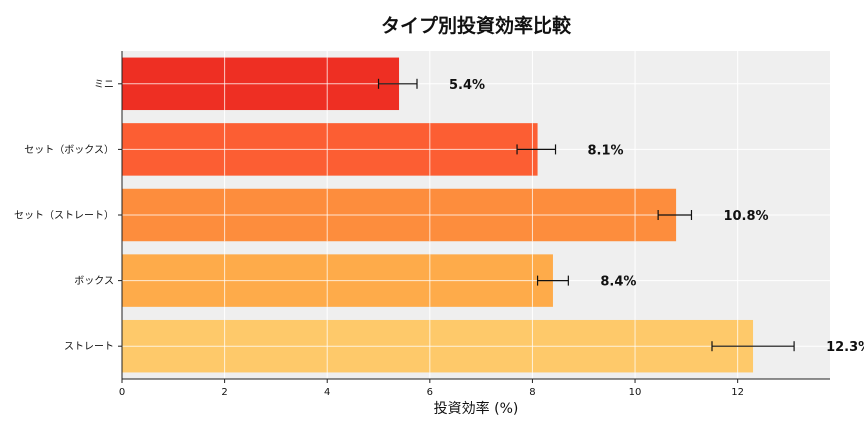  Describe the element at coordinates (122, 392) in the screenshot. I see `x-tick-label: 0` at that location.